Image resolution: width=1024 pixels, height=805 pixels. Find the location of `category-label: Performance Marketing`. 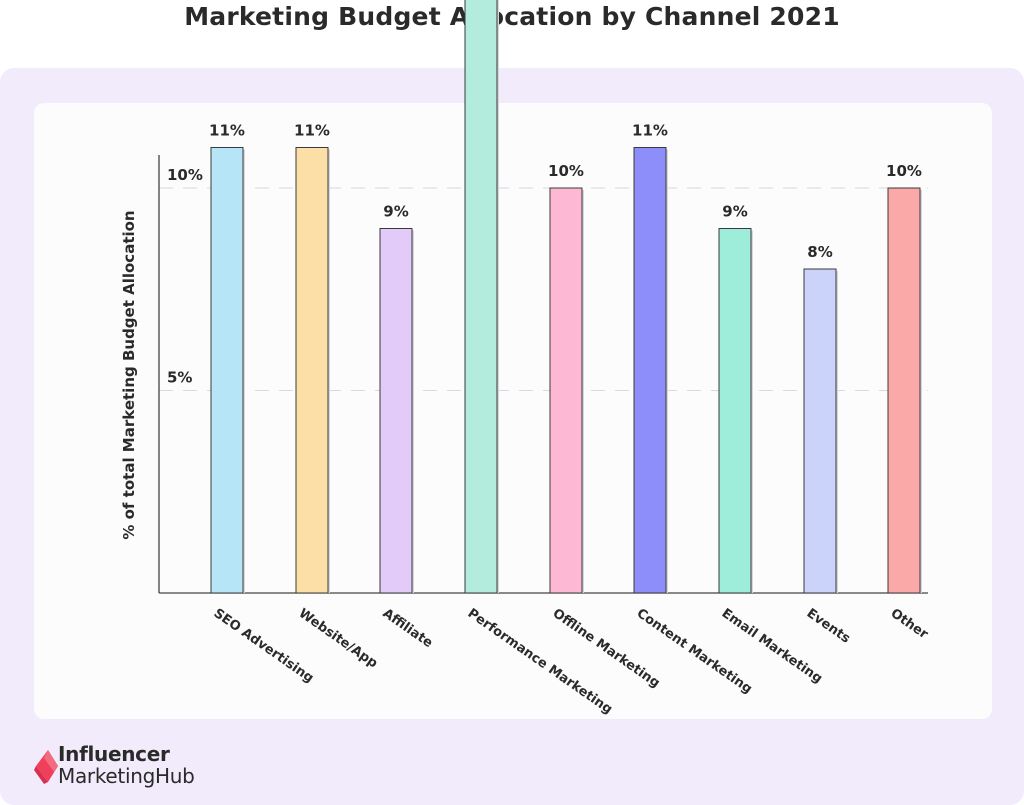

category-label: Performance Marketing is located at coordinates (540, 661).